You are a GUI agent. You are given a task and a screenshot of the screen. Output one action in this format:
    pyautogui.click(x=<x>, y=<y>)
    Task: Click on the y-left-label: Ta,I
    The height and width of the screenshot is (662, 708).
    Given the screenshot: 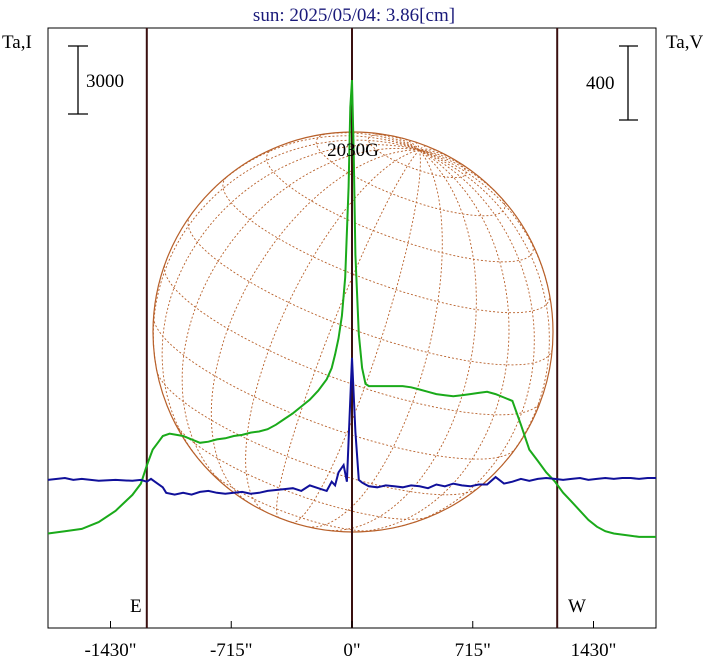 What is the action you would take?
    pyautogui.click(x=17, y=42)
    